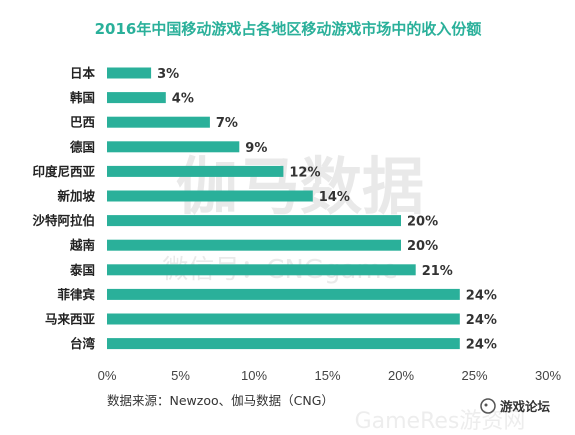 The image size is (575, 435). What do you see at coordinates (227, 123) in the screenshot?
I see `value-label-2: 7%` at bounding box center [227, 123].